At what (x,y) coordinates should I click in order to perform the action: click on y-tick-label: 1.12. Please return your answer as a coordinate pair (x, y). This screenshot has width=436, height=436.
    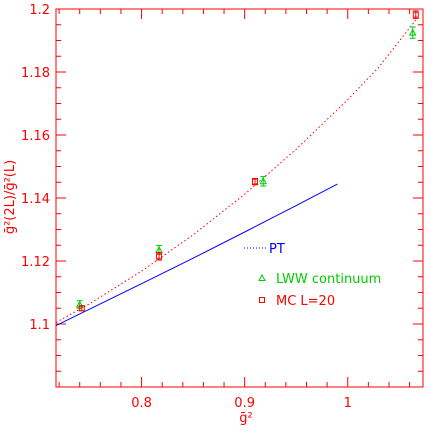
    Looking at the image, I should click on (35, 262).